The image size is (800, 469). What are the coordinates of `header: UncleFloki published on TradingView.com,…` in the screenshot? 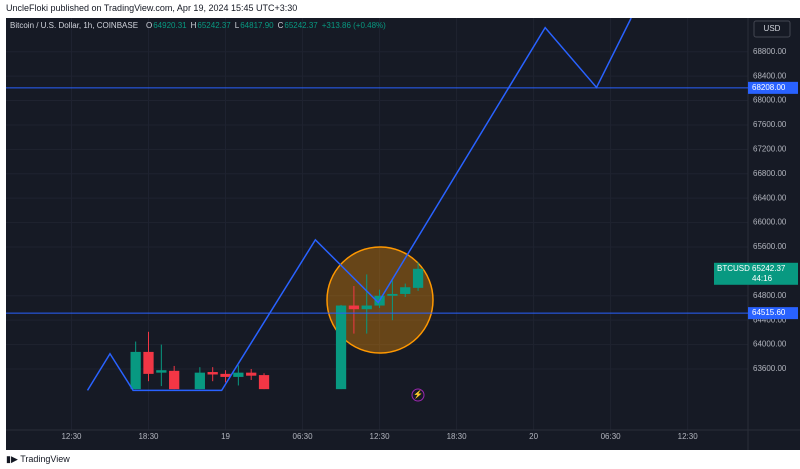 It's located at (152, 8).